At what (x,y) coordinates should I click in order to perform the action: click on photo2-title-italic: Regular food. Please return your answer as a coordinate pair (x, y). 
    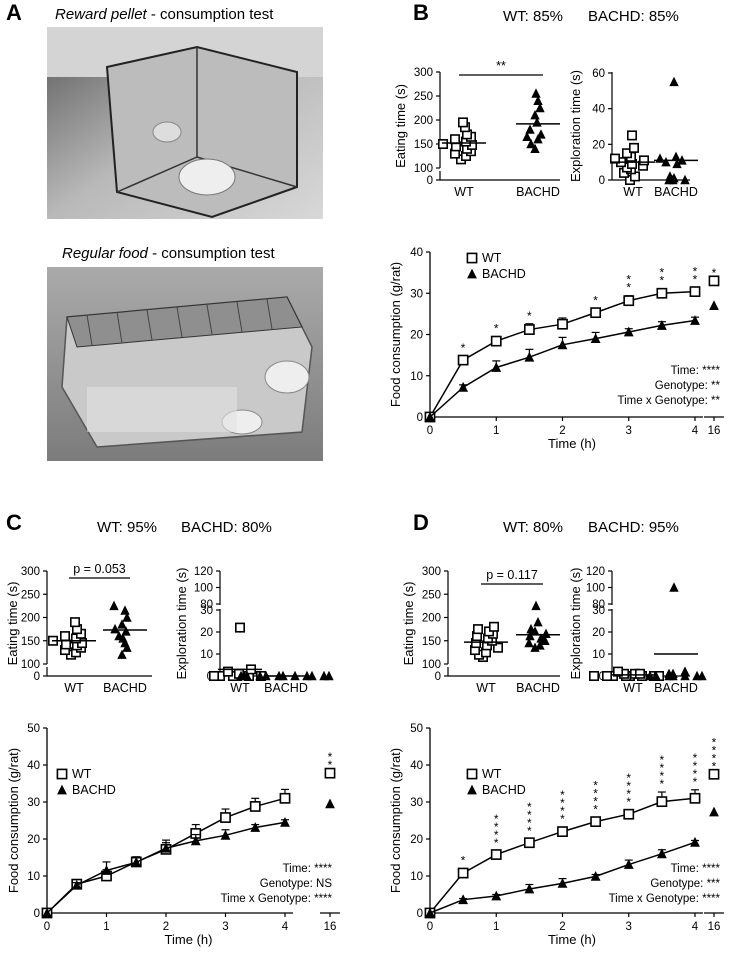
    Looking at the image, I should click on (105, 253).